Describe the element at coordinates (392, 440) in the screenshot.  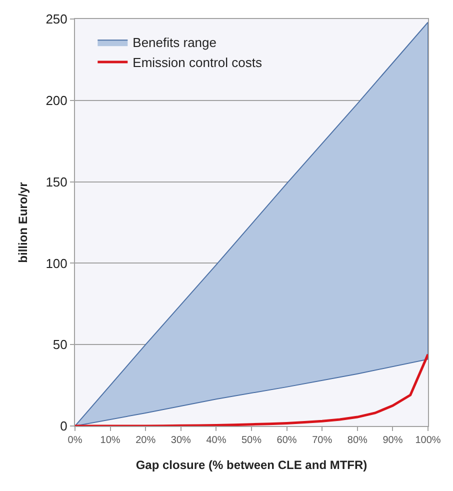
I see `x-tick-label: 90%` at that location.